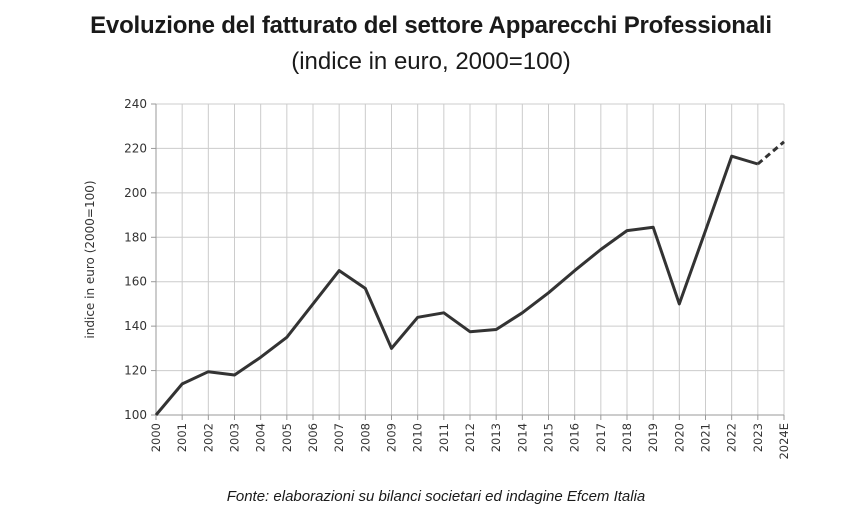  I want to click on x-tick-label-2005: 2005, so click(287, 437).